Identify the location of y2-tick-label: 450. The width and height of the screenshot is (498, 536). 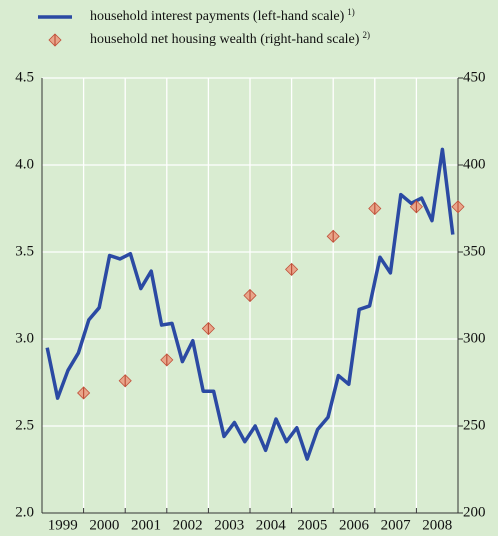
(474, 77).